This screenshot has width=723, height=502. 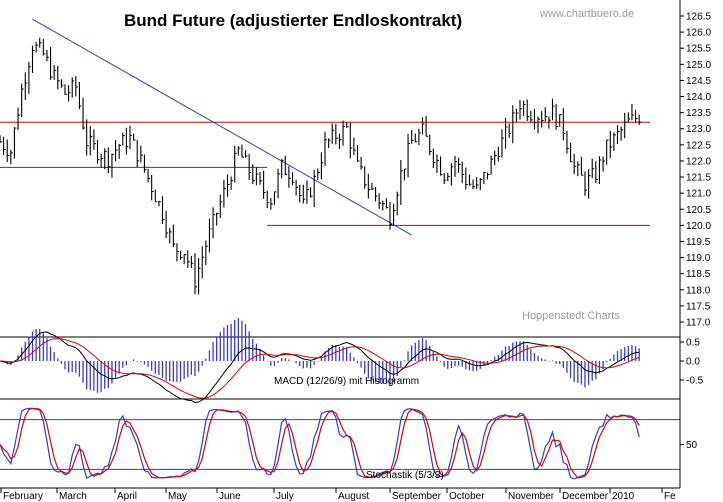 I want to click on y-tick-label: 123.0, so click(x=698, y=129).